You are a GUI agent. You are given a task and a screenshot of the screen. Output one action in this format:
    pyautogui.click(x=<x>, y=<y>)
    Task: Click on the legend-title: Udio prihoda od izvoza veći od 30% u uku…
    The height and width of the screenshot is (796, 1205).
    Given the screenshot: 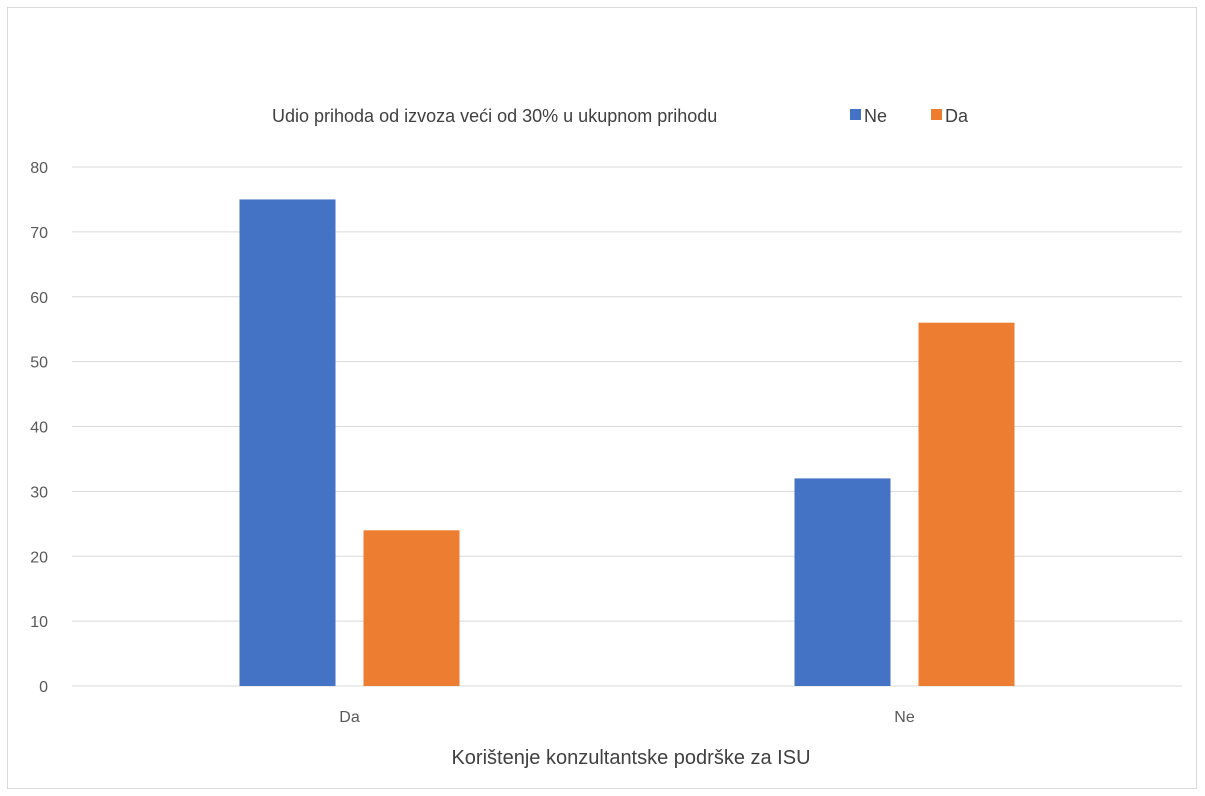 What is the action you would take?
    pyautogui.click(x=494, y=116)
    